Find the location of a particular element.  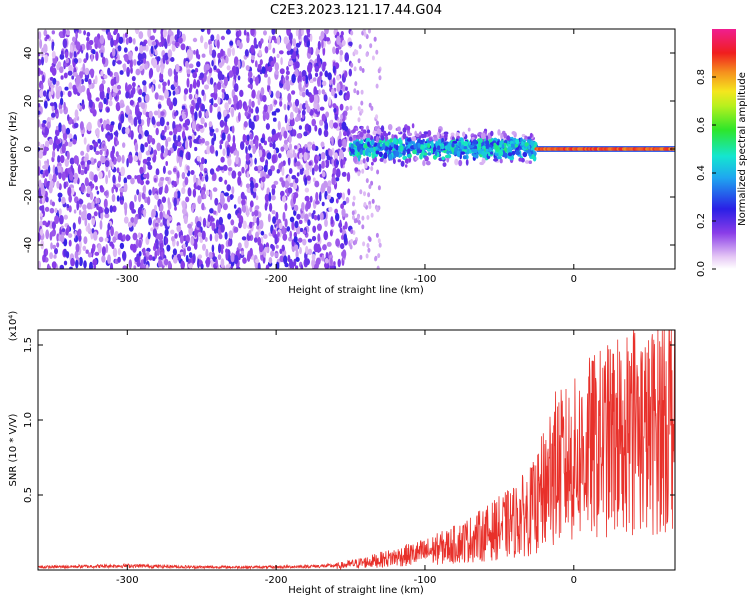

y-tick-label: 40 is located at coordinates (28, 53).